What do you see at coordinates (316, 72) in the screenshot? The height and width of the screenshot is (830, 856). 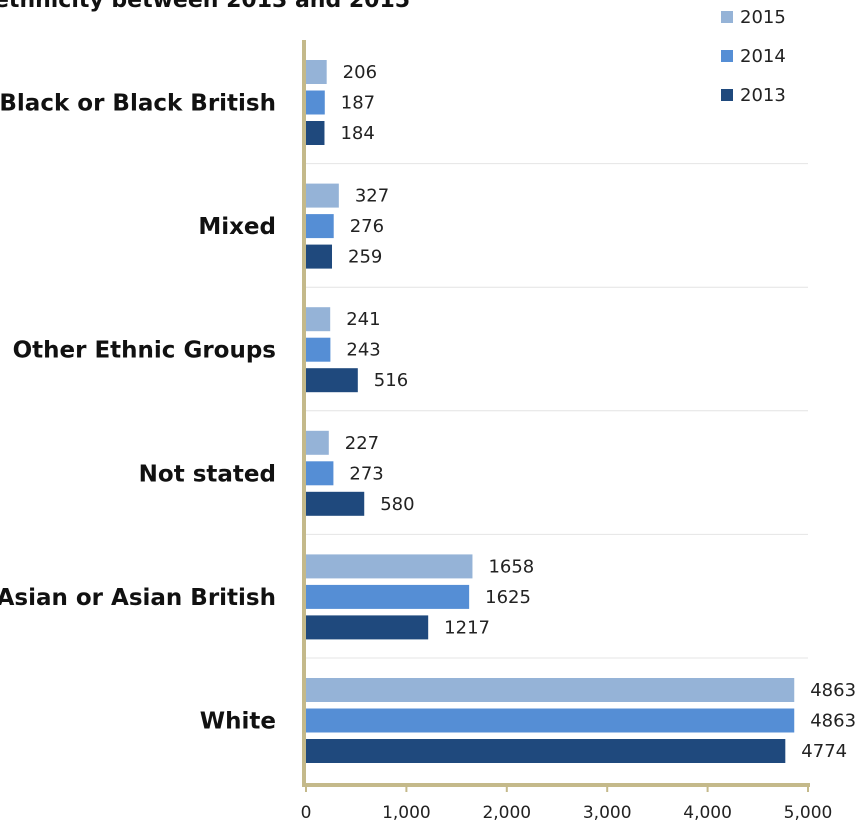 I see `bar-black-or-black-british-2015` at bounding box center [316, 72].